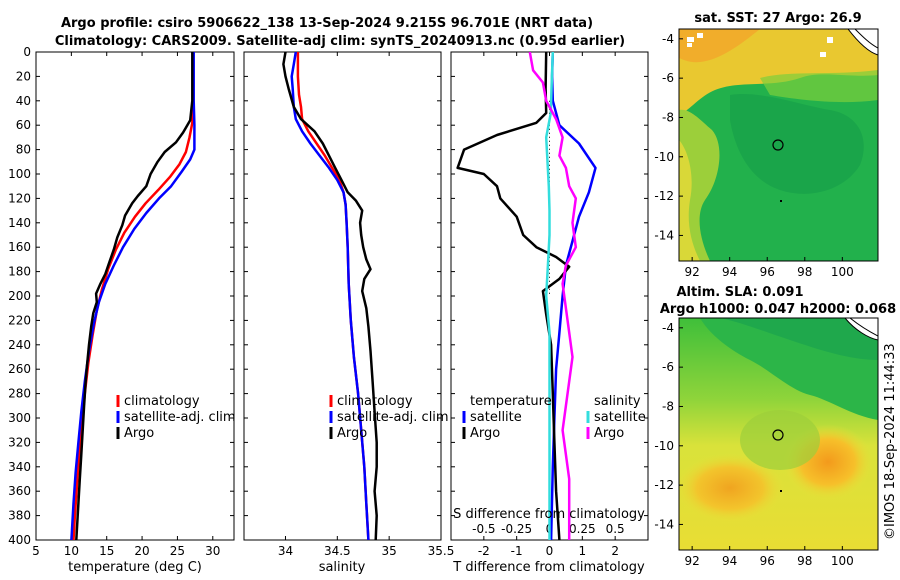 This screenshot has height=580, width=900. What do you see at coordinates (583, 551) in the screenshot?
I see `x-tick-label: 1` at bounding box center [583, 551].